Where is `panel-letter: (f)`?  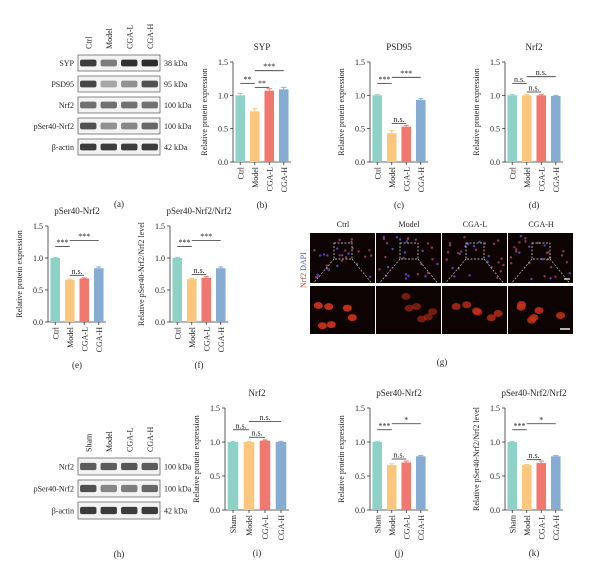 panel-letter: (f) is located at coordinates (199, 365).